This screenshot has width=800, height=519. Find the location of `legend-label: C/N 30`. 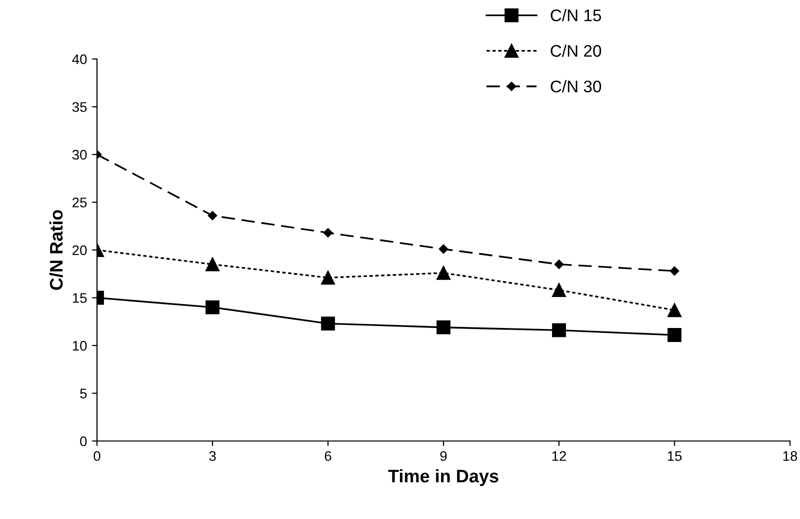

legend-label: C/N 30 is located at coordinates (576, 86).